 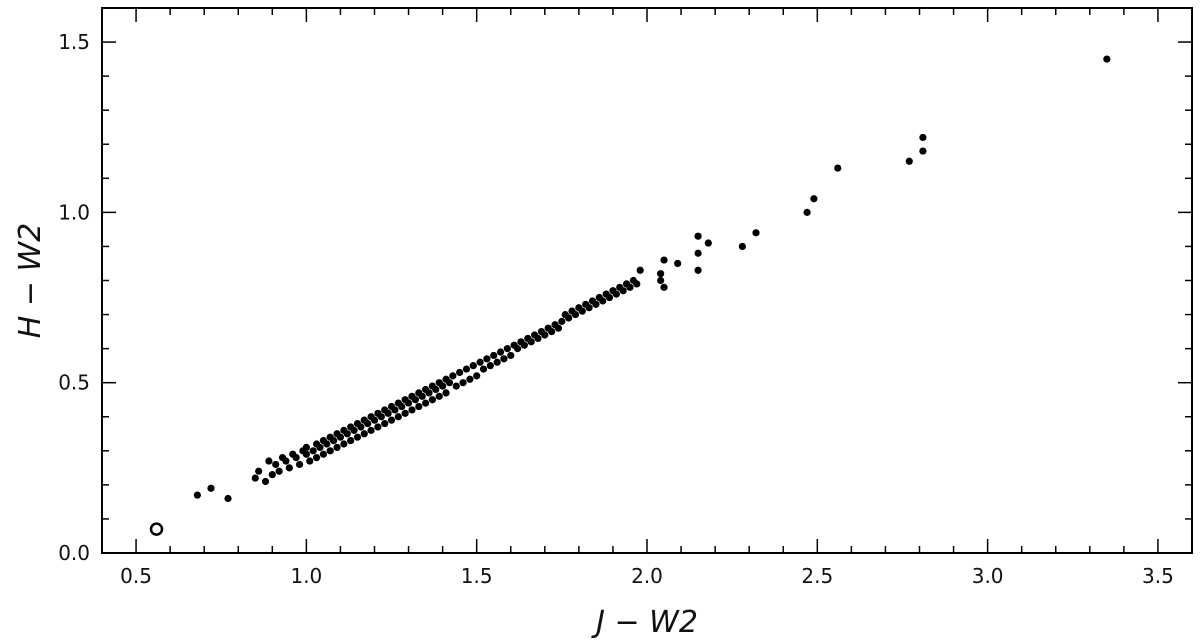 What do you see at coordinates (477, 576) in the screenshot?
I see `x-tick-label: 1.5` at bounding box center [477, 576].